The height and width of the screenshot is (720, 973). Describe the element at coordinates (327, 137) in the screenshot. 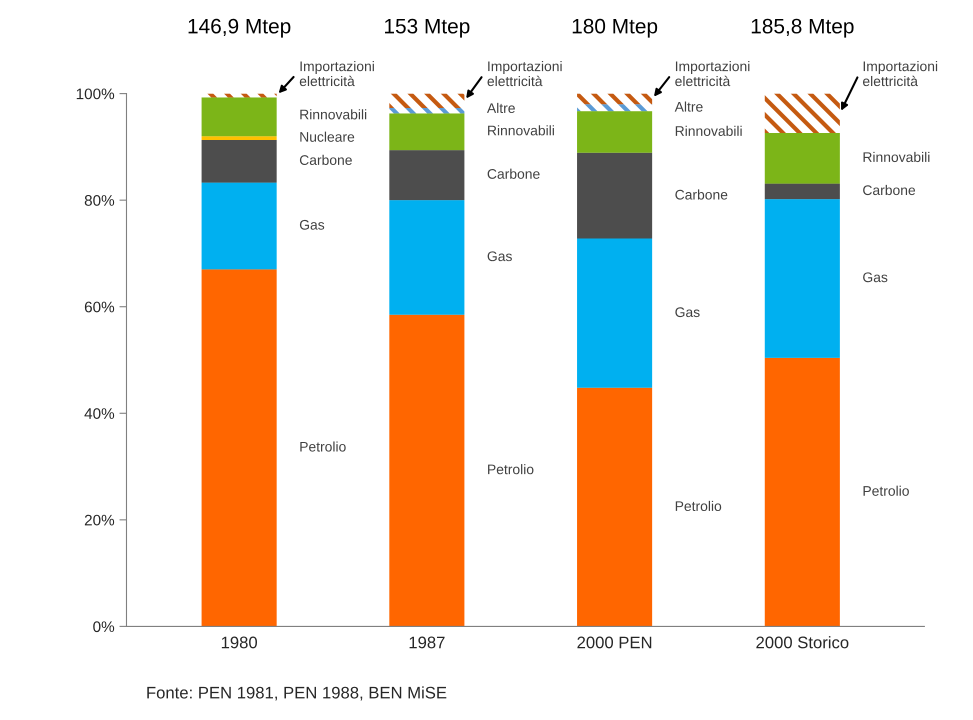

I see `series-label: Nucleare` at that location.